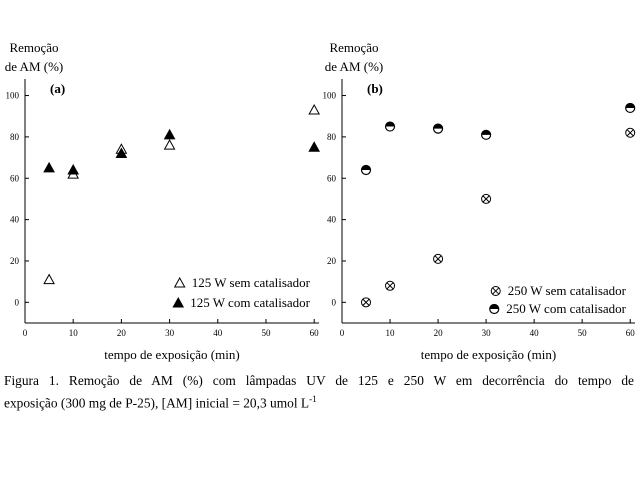 This screenshot has width=640, height=480. I want to click on x-axis-title-1: tempo de exposição (min), so click(488, 354).